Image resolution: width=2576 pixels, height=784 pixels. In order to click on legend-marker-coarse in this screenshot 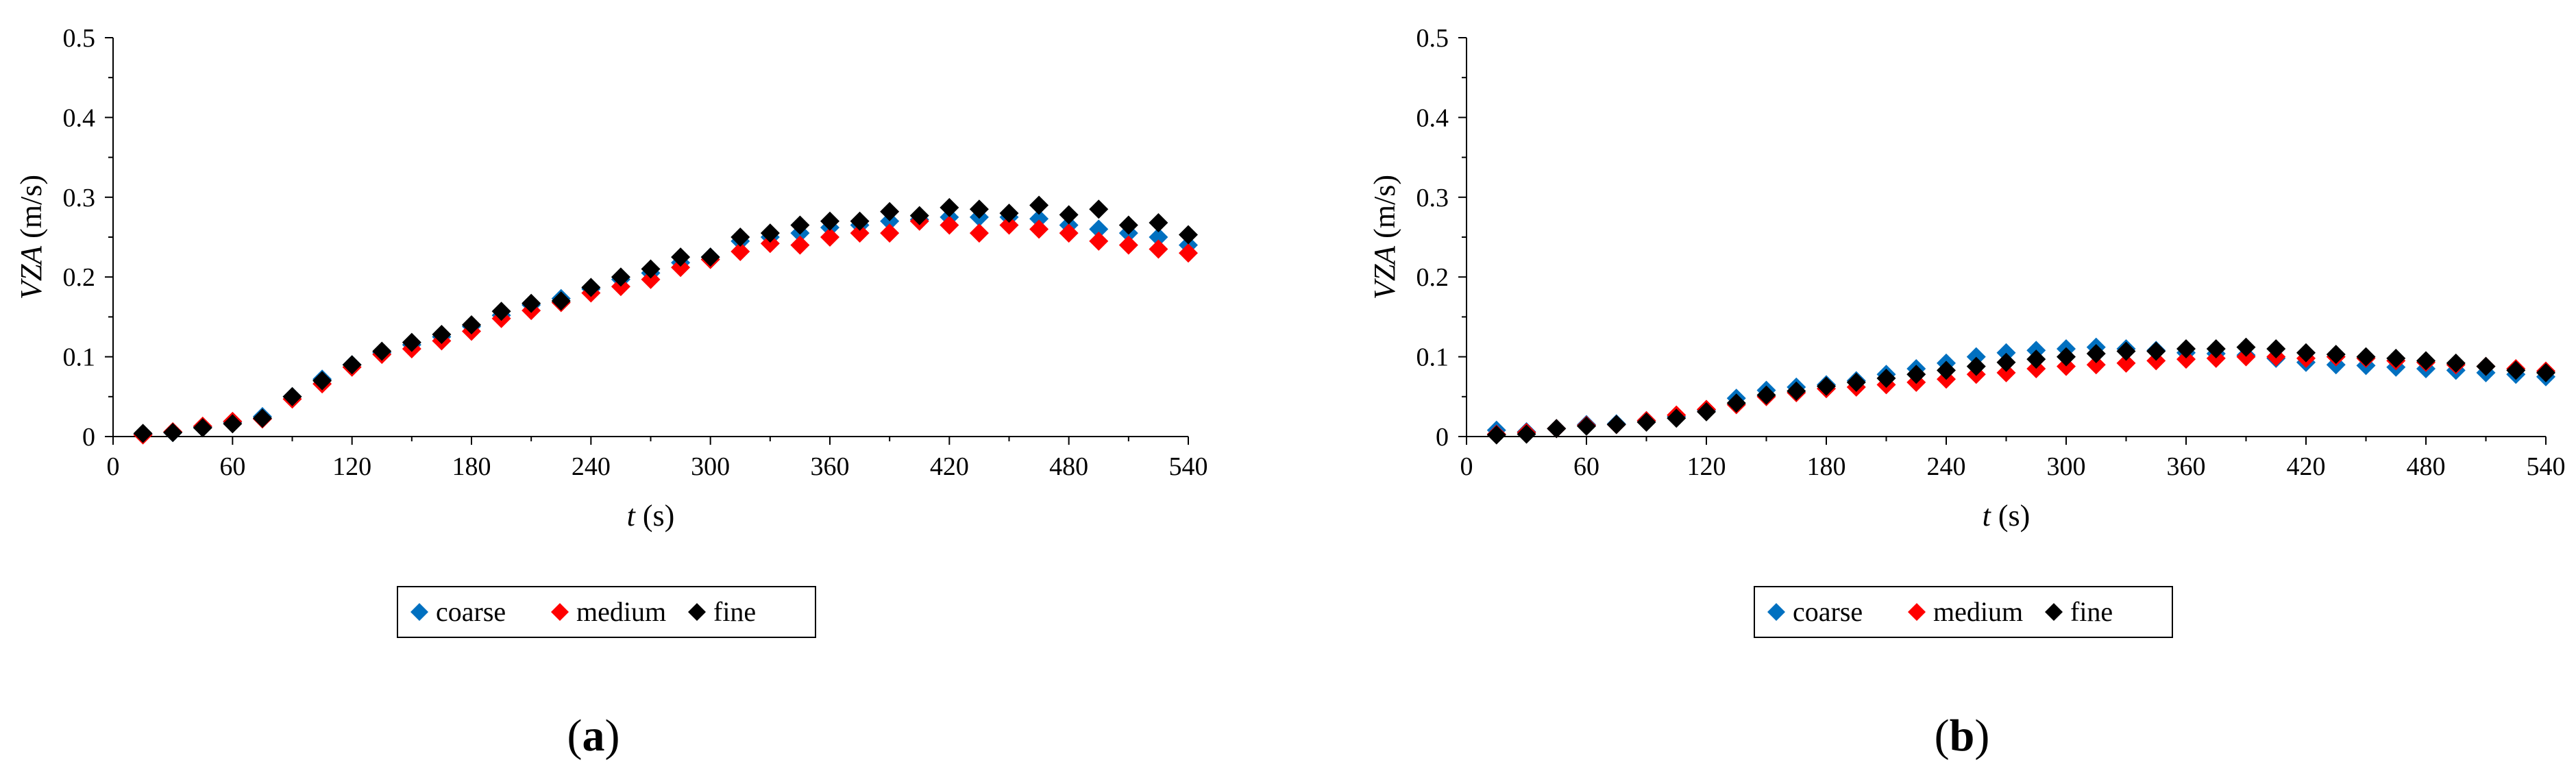, I will do `click(1776, 612)`.